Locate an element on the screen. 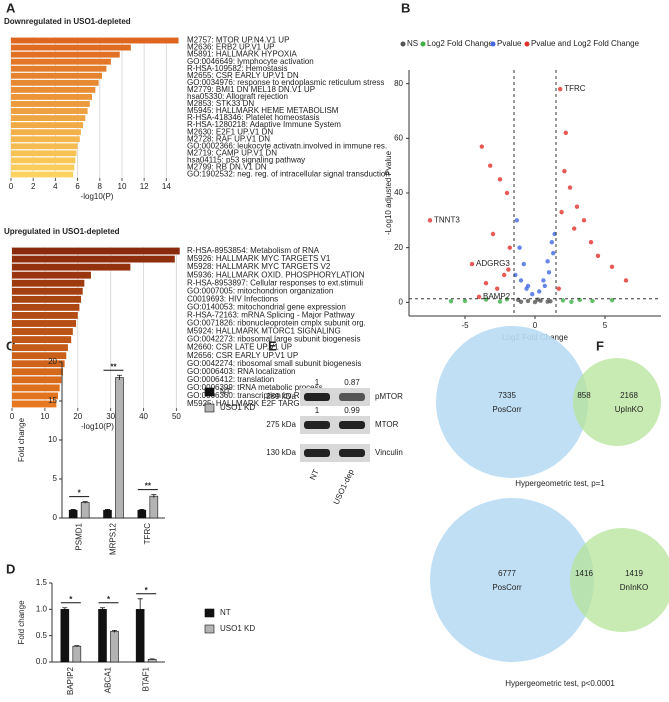 This screenshot has width=669, height=702. y-tick-label: 5 is located at coordinates (55, 478).